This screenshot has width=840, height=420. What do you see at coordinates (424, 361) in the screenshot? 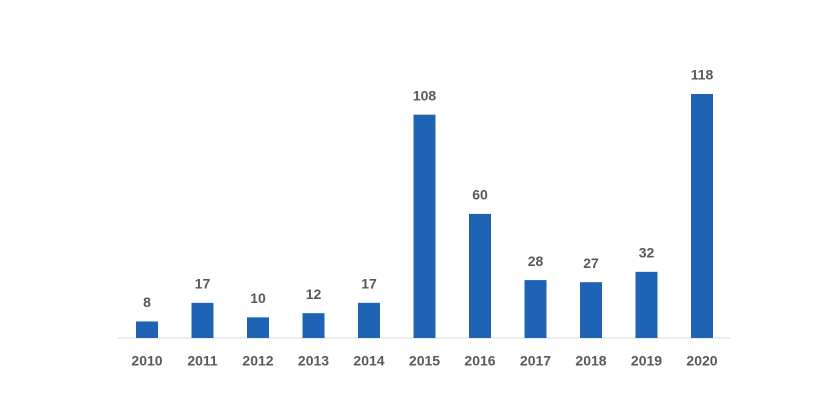
I see `x-tick-label: 2015` at bounding box center [424, 361].